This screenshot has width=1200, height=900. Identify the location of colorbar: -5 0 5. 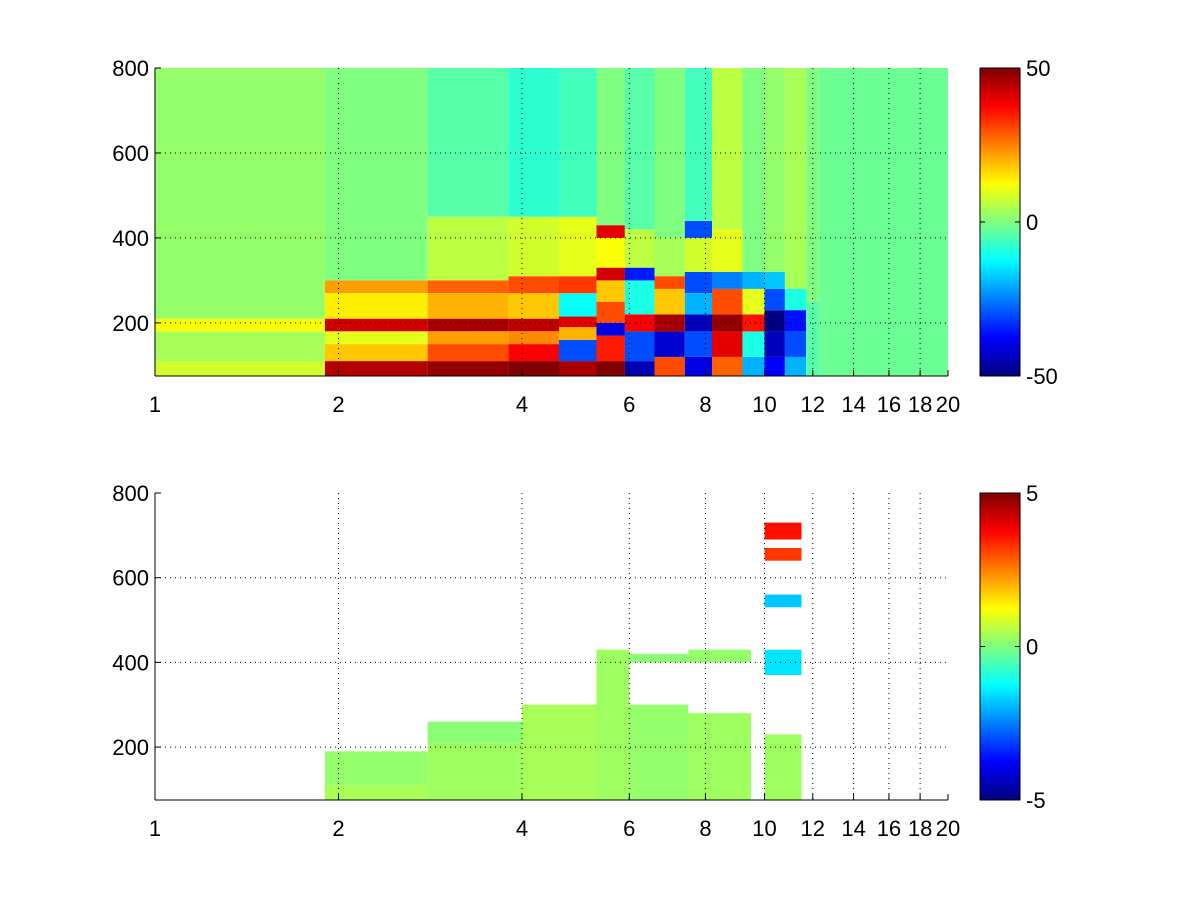
(1012, 647).